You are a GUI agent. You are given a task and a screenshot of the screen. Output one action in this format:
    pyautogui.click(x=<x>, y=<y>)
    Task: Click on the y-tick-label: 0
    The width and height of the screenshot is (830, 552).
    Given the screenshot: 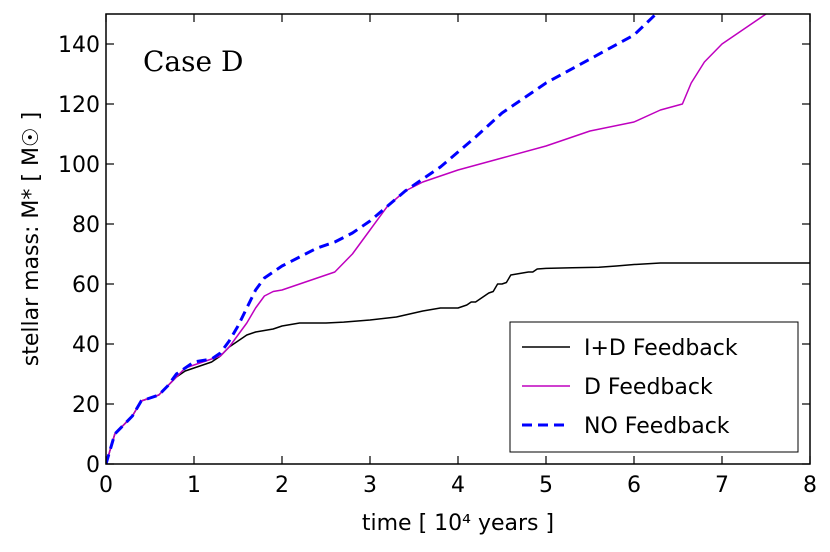 What is the action you would take?
    pyautogui.click(x=93, y=465)
    